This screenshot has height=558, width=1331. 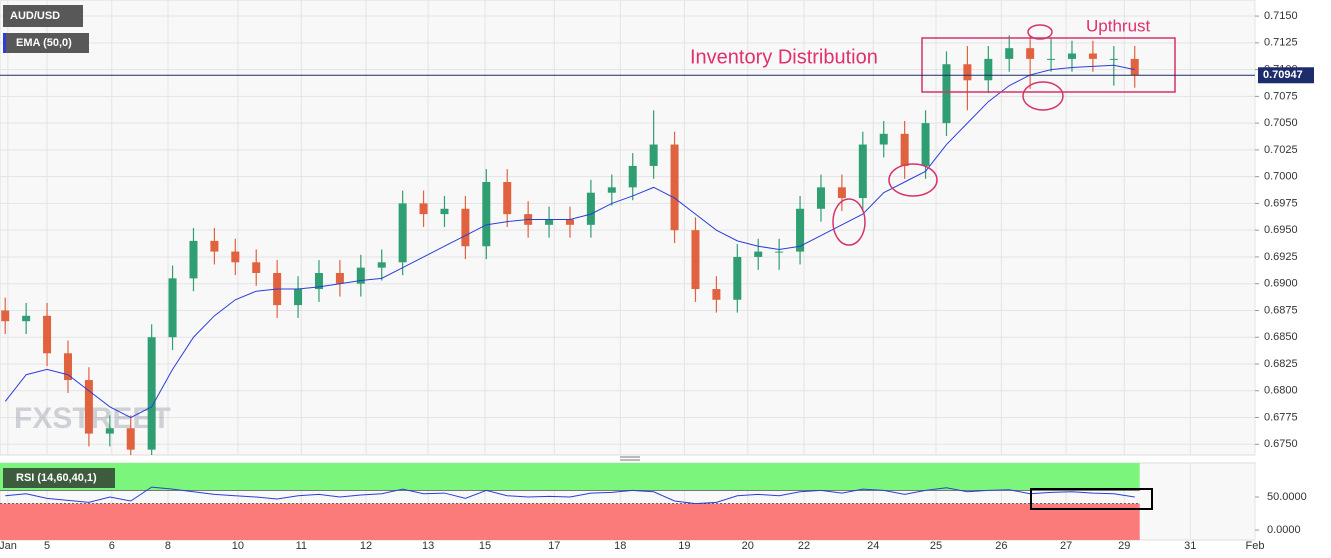 I want to click on price-tag, so click(x=1286, y=75).